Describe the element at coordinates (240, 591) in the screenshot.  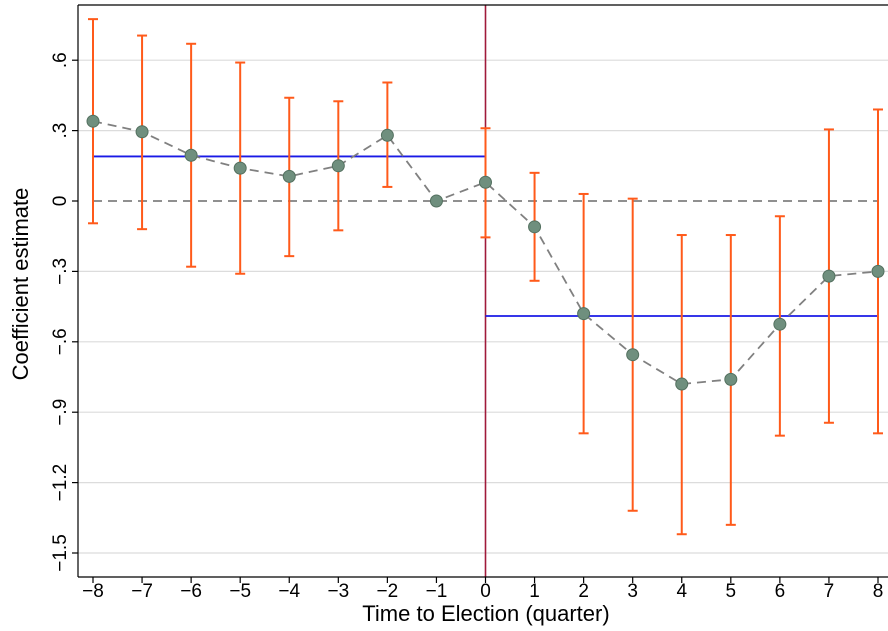
I see `x-tick-label: −5` at that location.